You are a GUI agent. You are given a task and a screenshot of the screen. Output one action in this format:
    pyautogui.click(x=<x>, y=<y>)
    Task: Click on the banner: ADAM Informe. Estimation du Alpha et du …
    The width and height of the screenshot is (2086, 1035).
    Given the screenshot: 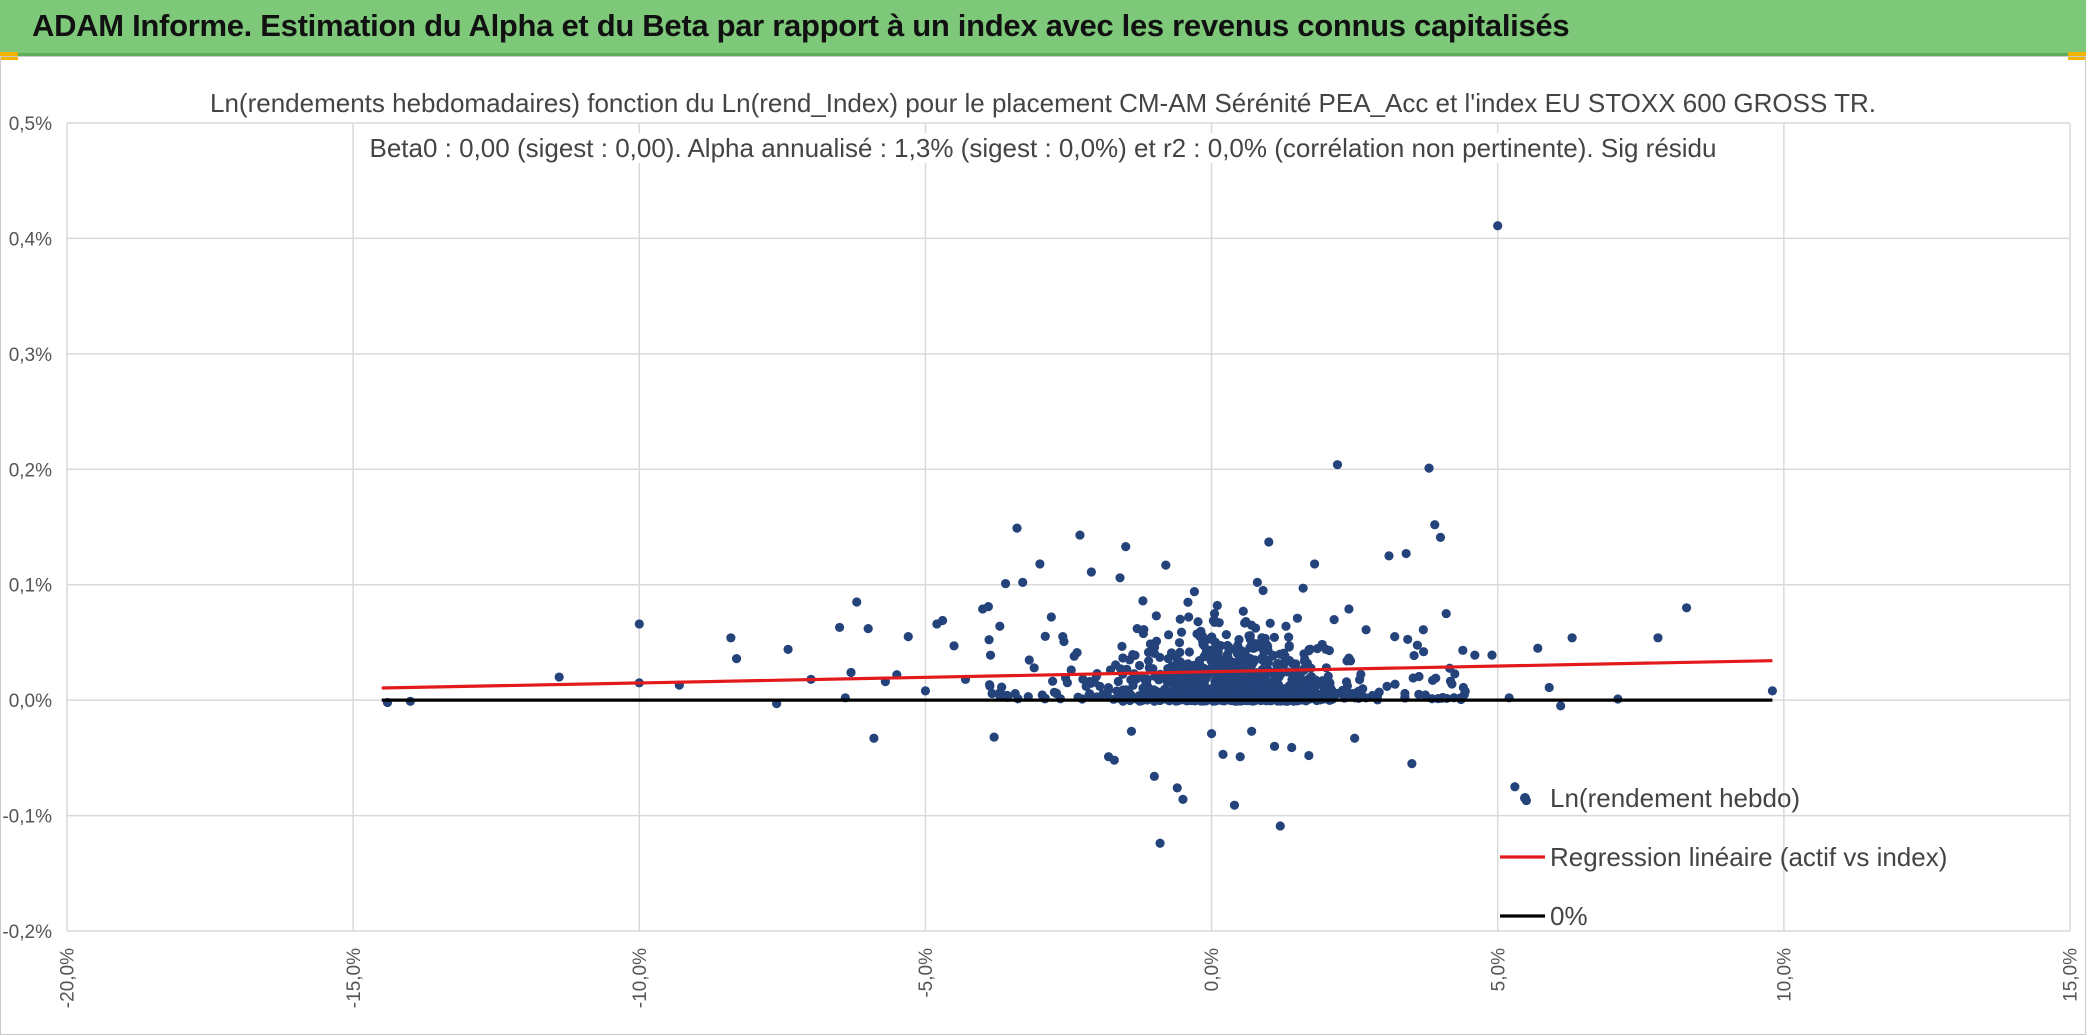 What is the action you would take?
    pyautogui.click(x=1043, y=28)
    